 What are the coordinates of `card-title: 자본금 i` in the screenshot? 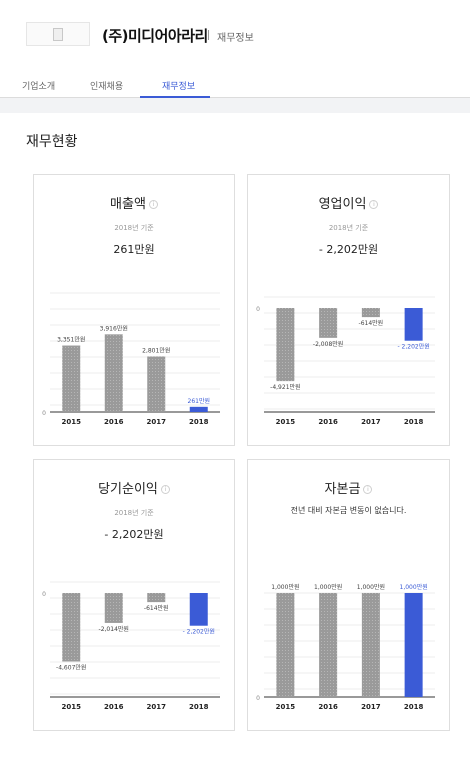 It's located at (348, 487).